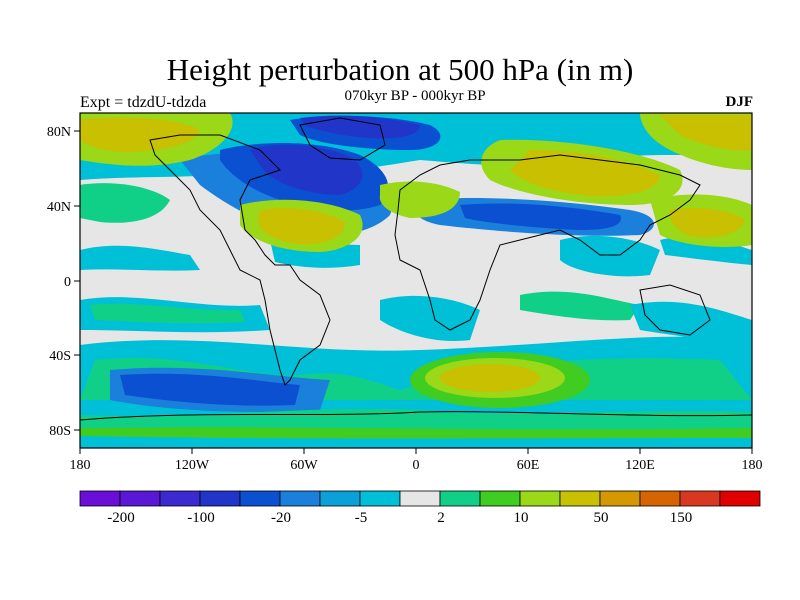 The height and width of the screenshot is (600, 800). Describe the element at coordinates (80, 465) in the screenshot. I see `lon-label-180w: 180` at that location.